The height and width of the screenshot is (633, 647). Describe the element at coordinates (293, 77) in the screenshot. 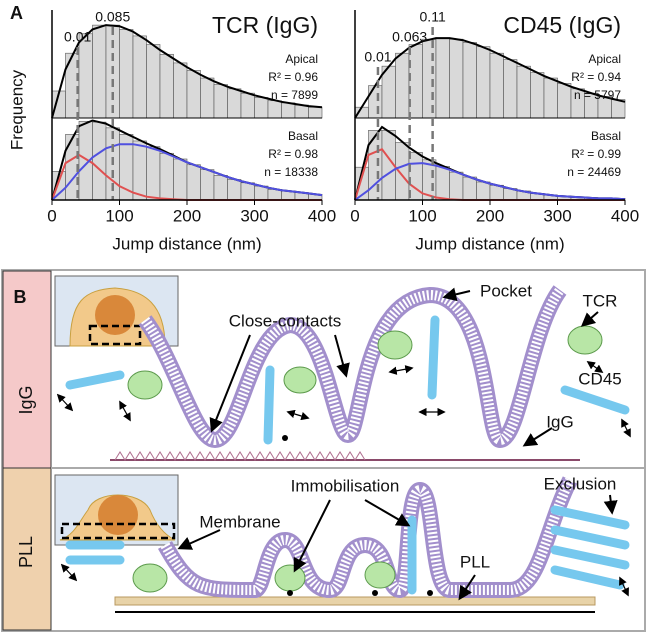

I see `r-squared: R² = 0.96` at that location.